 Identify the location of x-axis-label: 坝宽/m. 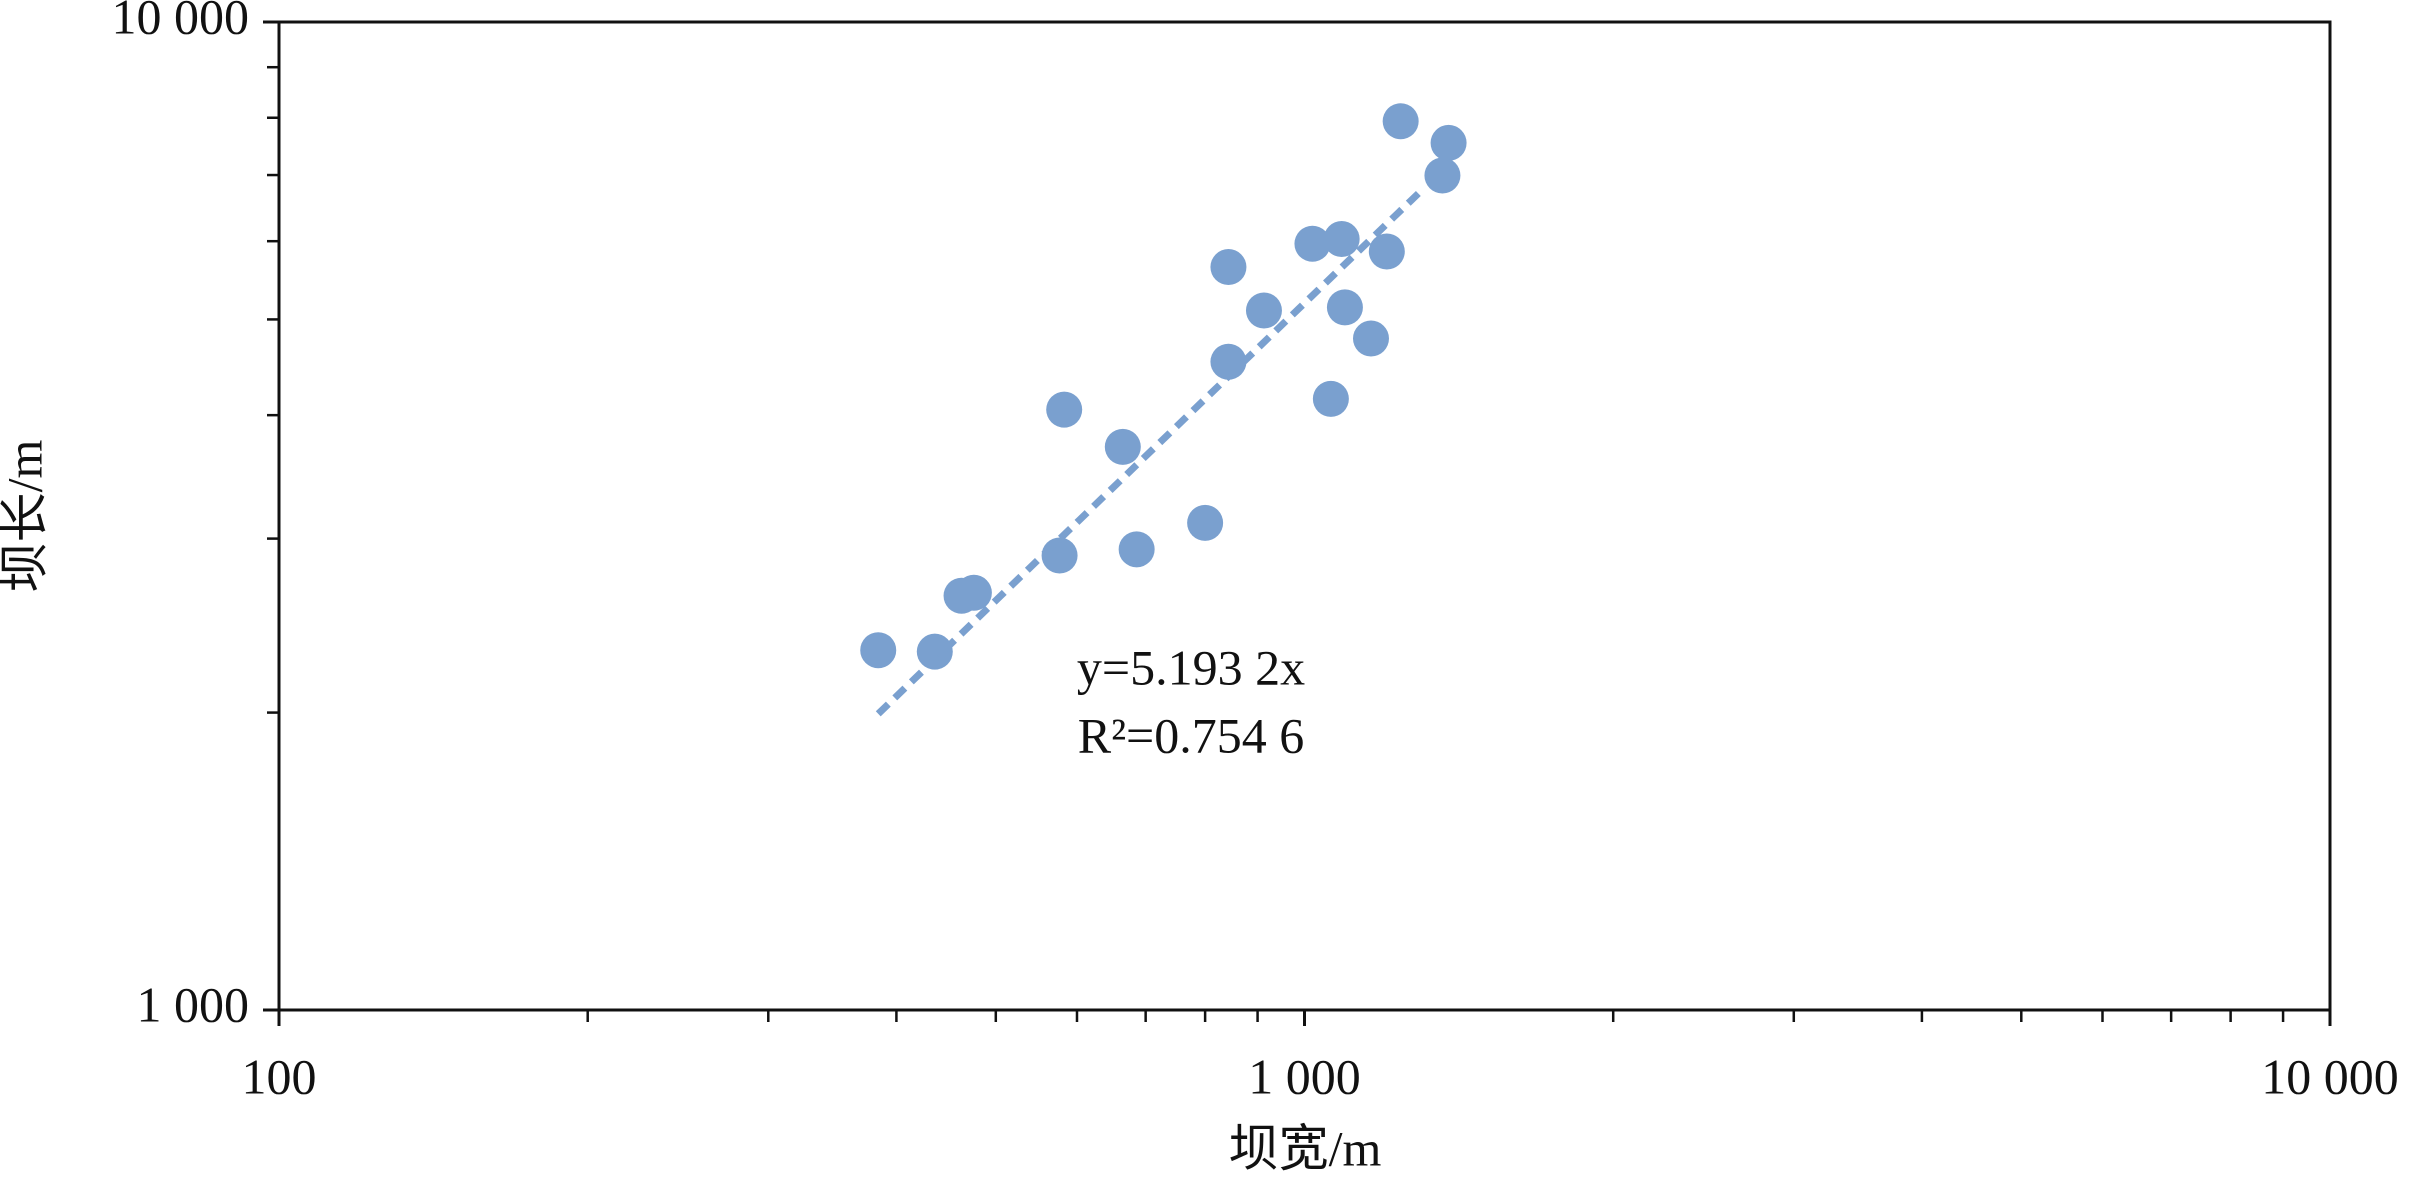
(1305, 1148).